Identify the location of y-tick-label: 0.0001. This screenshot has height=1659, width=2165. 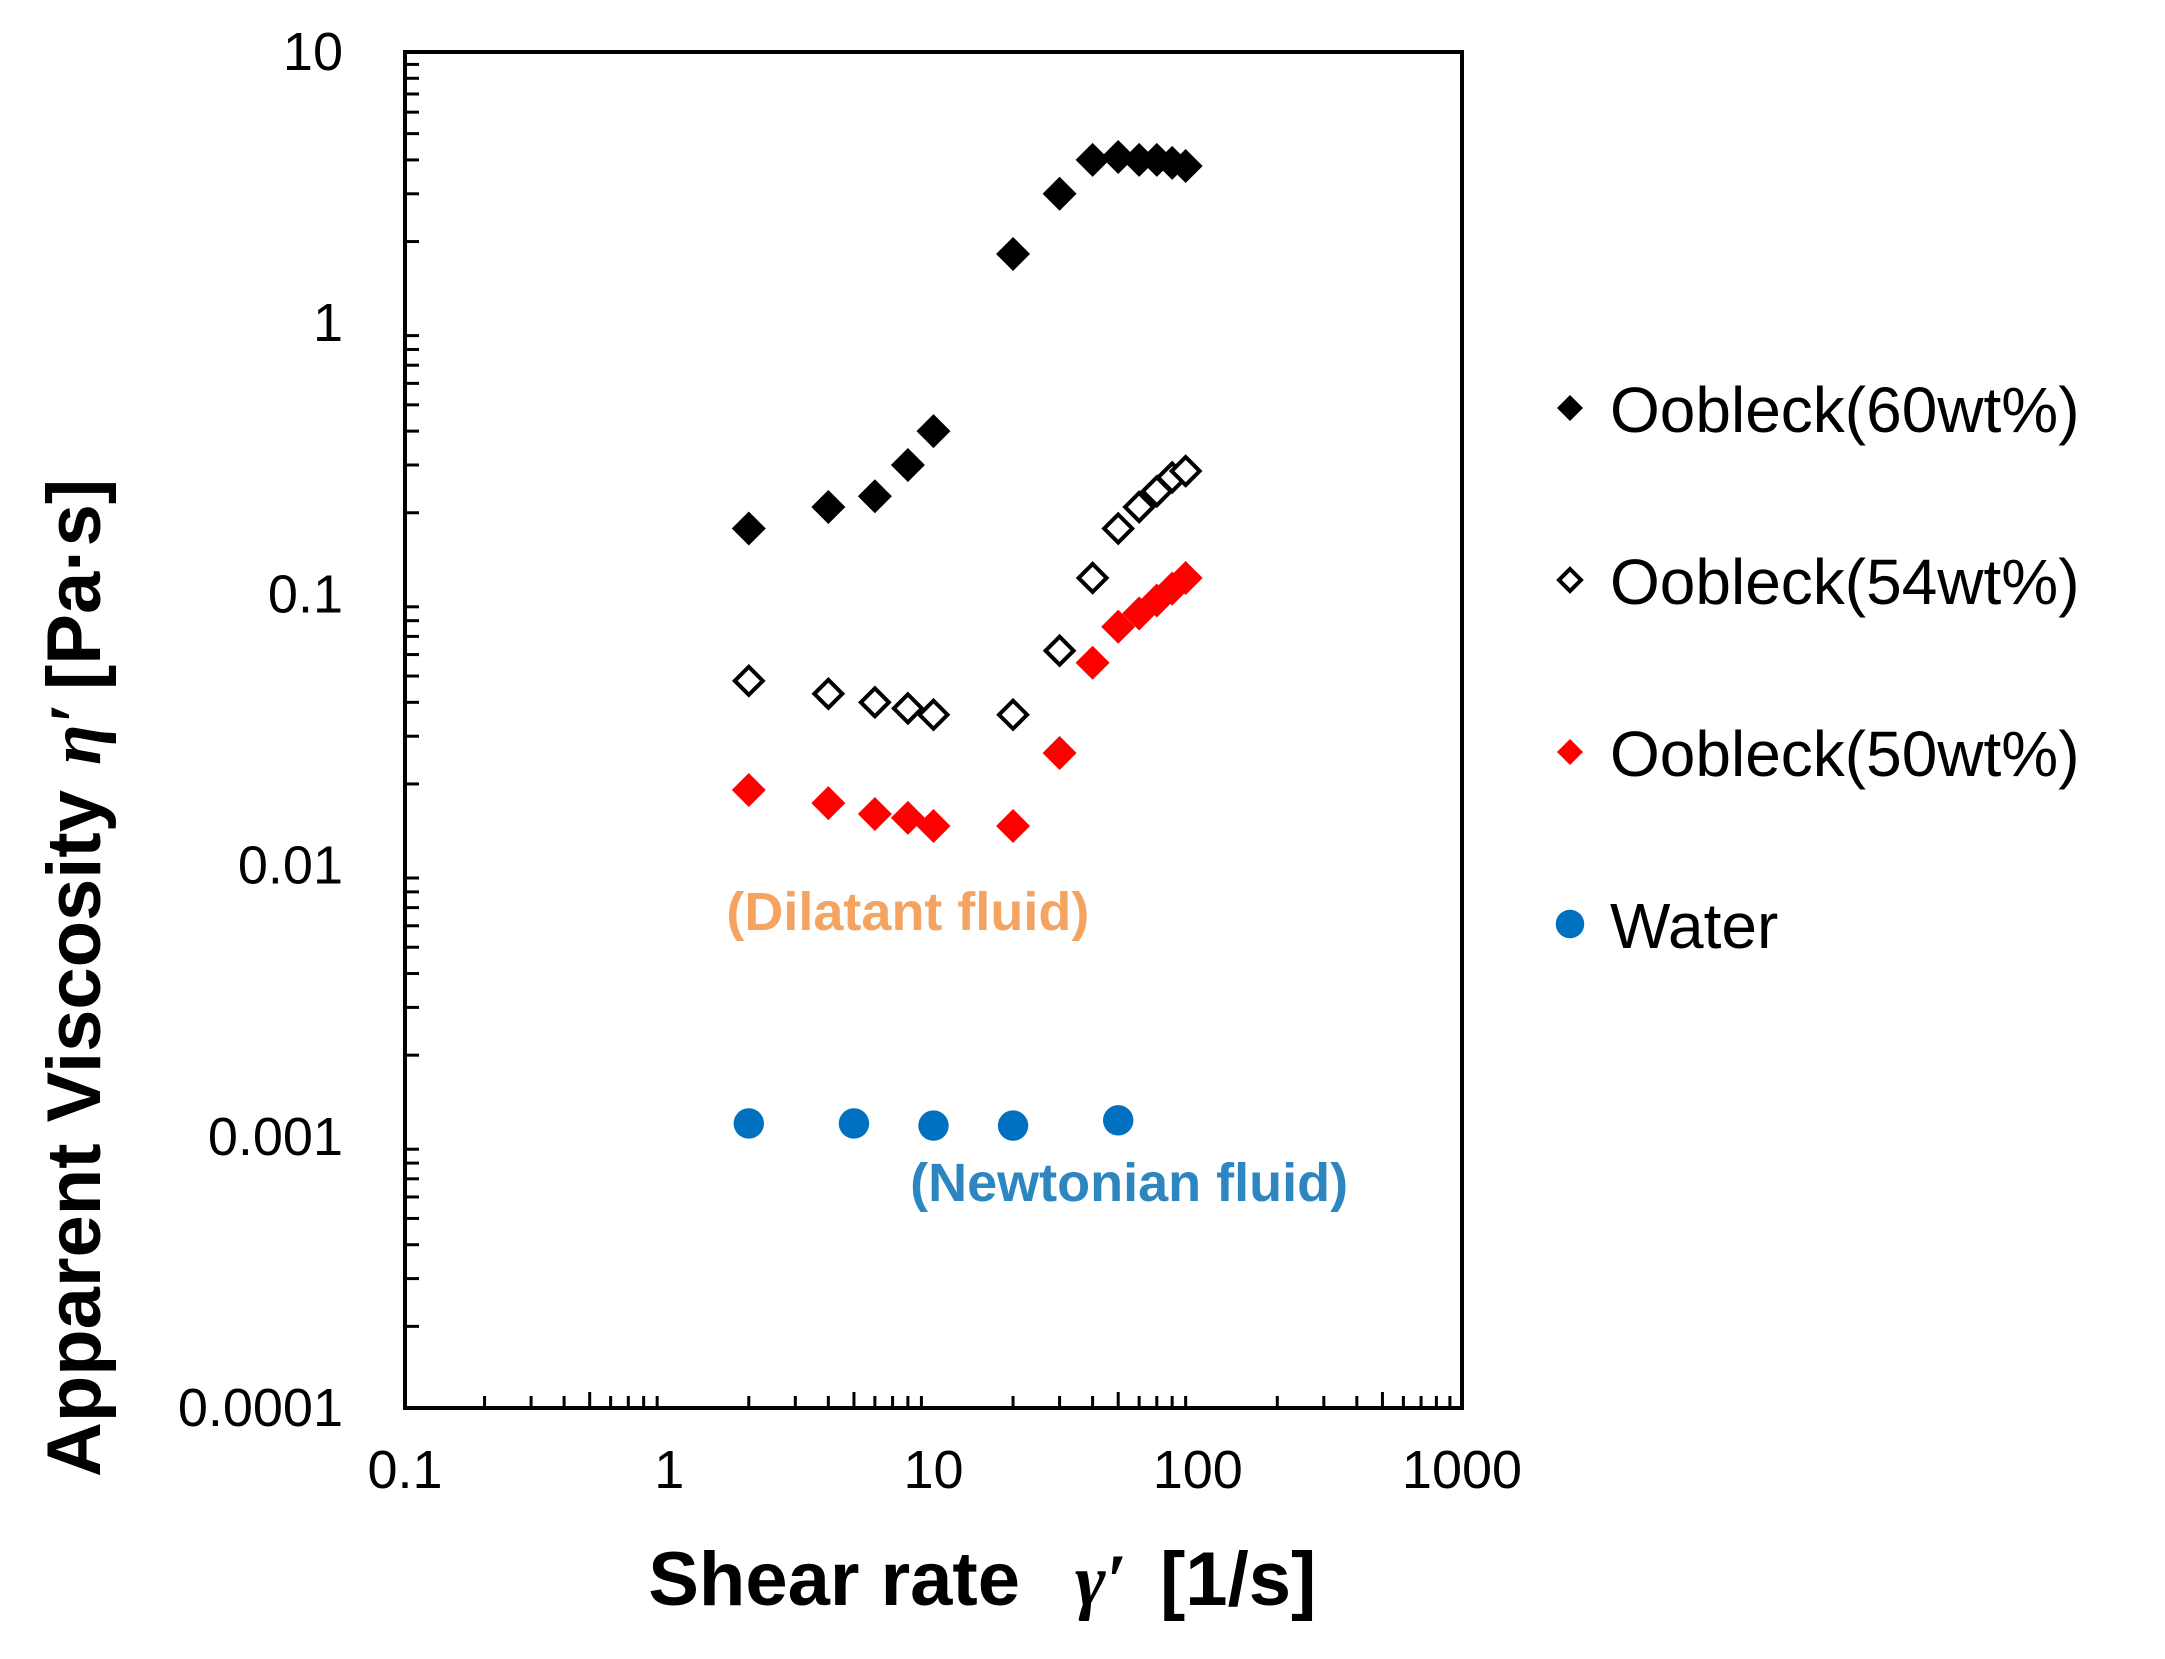
(260, 1408).